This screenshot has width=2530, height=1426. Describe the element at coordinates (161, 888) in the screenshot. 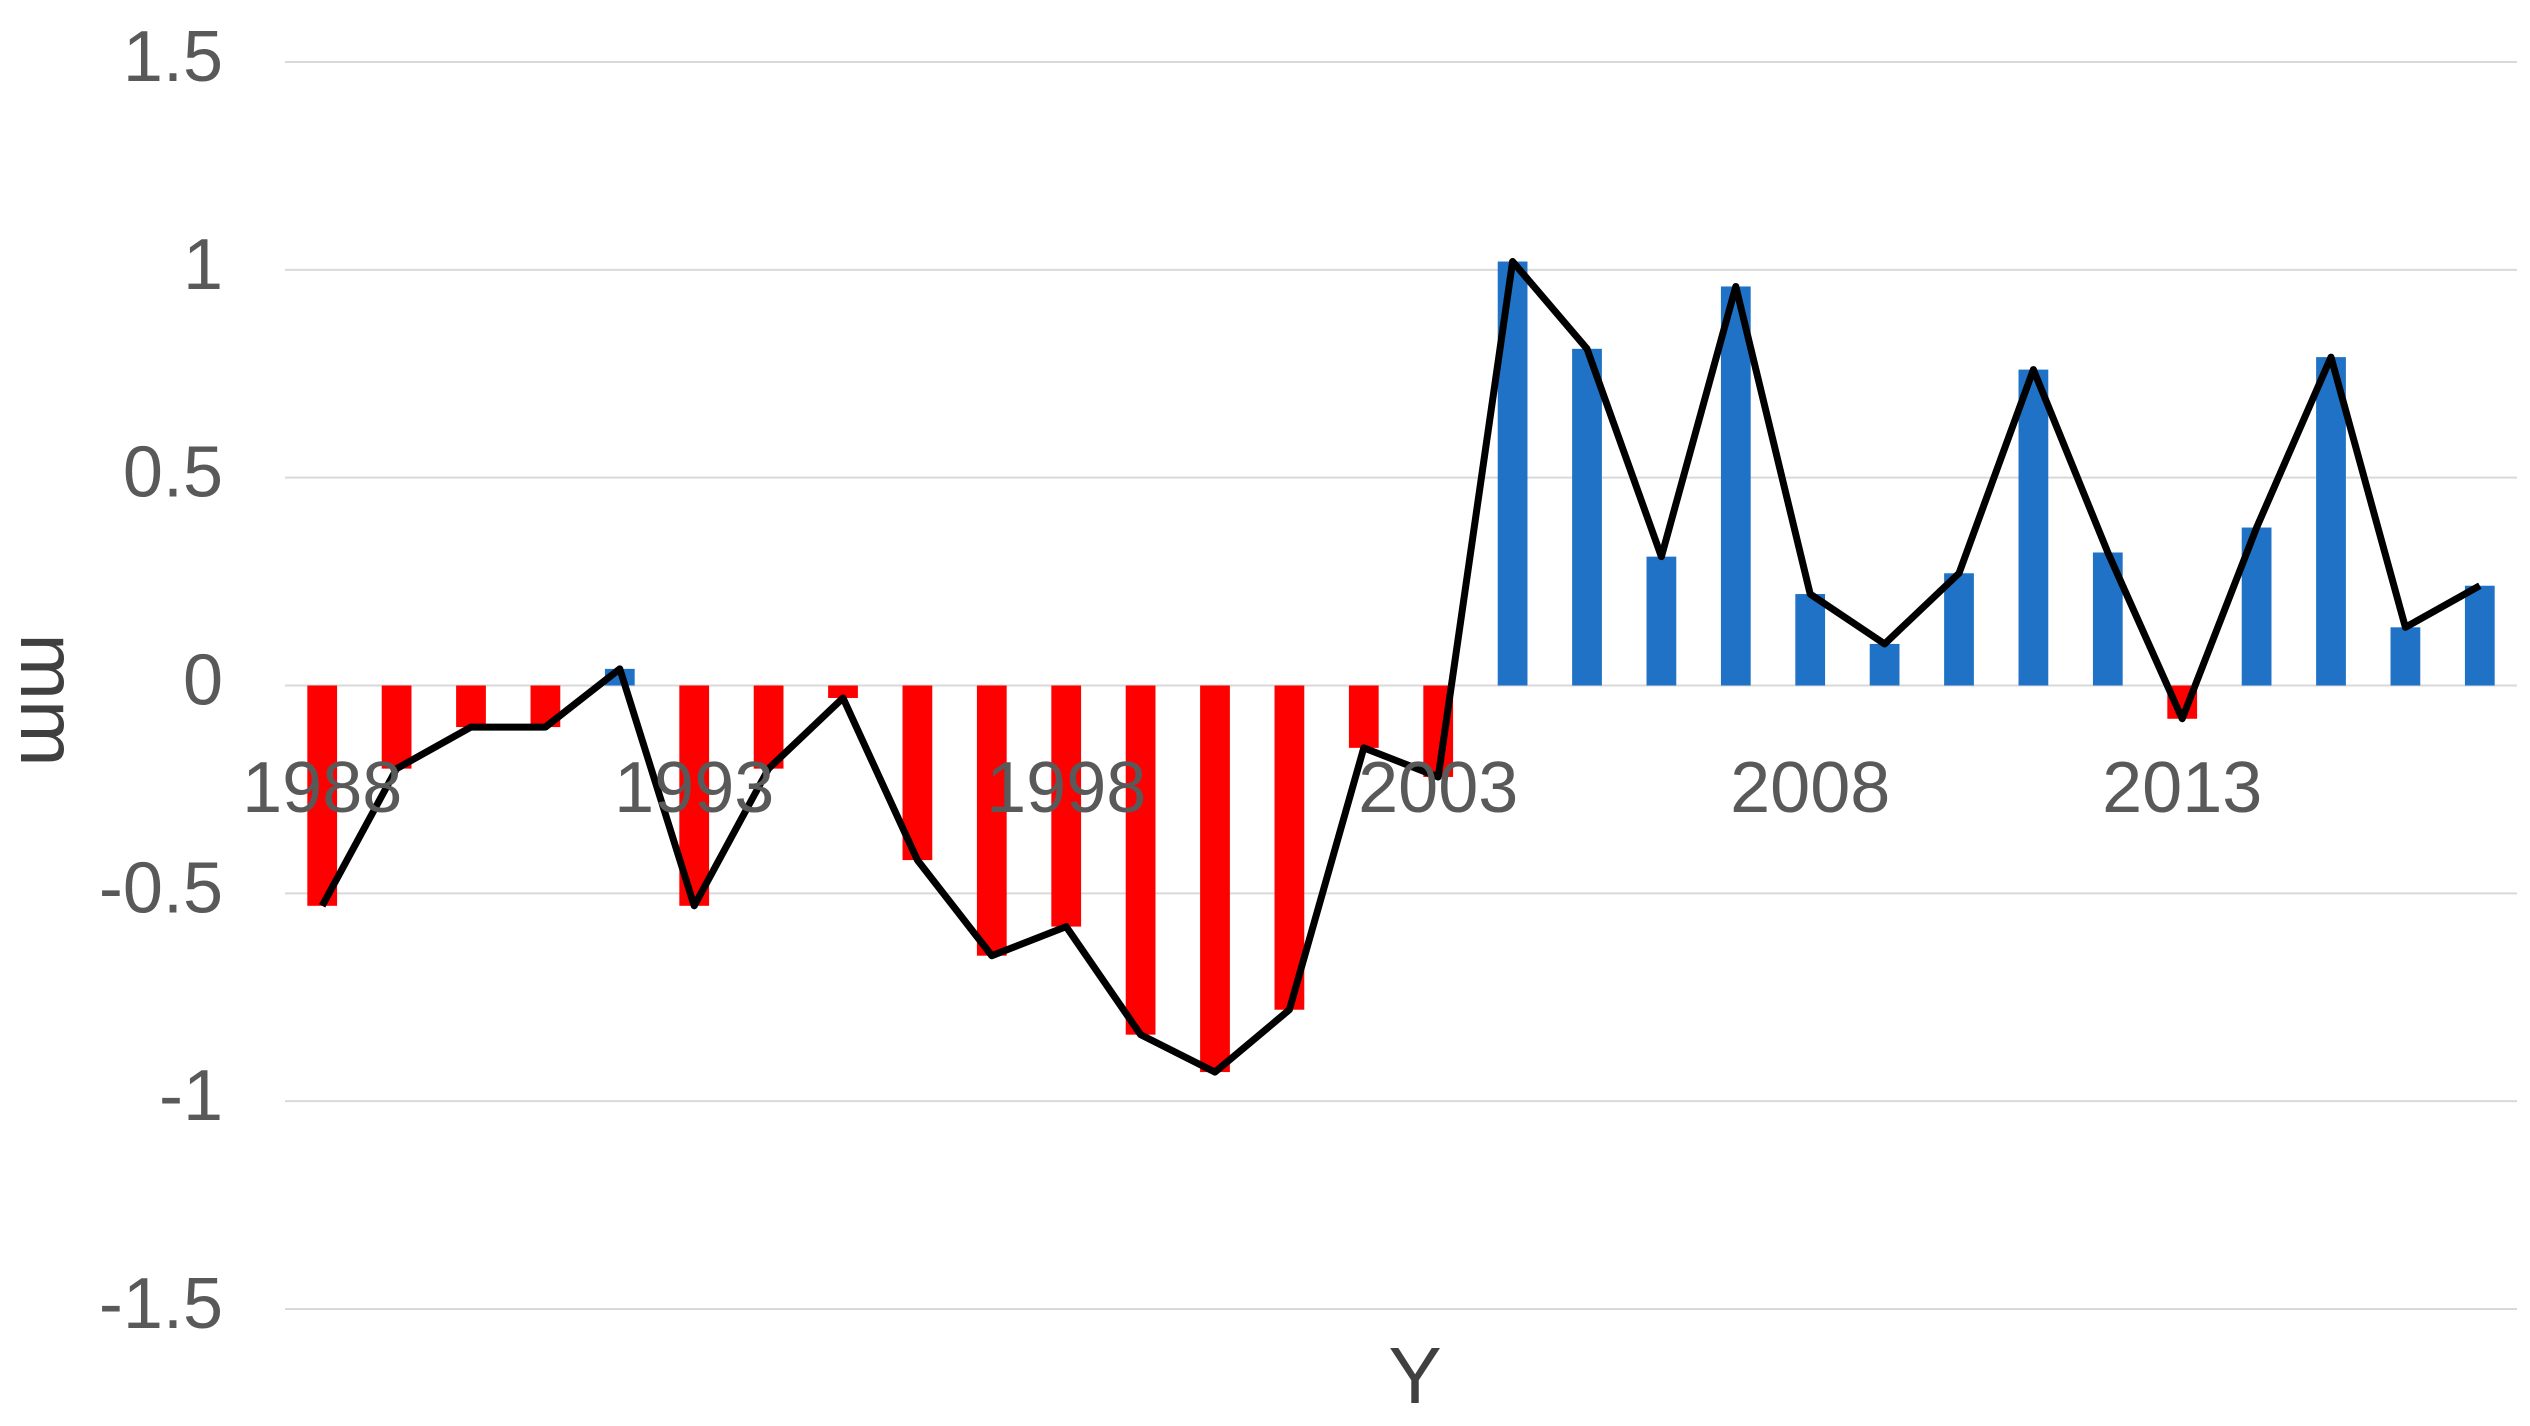

I see `y-tick-label: -0.5` at that location.